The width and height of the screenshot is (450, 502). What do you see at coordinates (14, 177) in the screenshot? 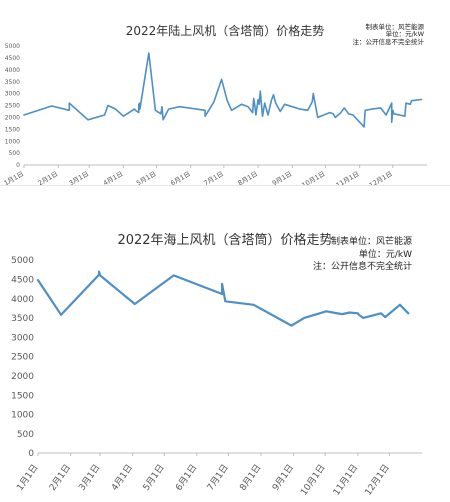
I see `x-tick-label: 1月1日` at bounding box center [14, 177].